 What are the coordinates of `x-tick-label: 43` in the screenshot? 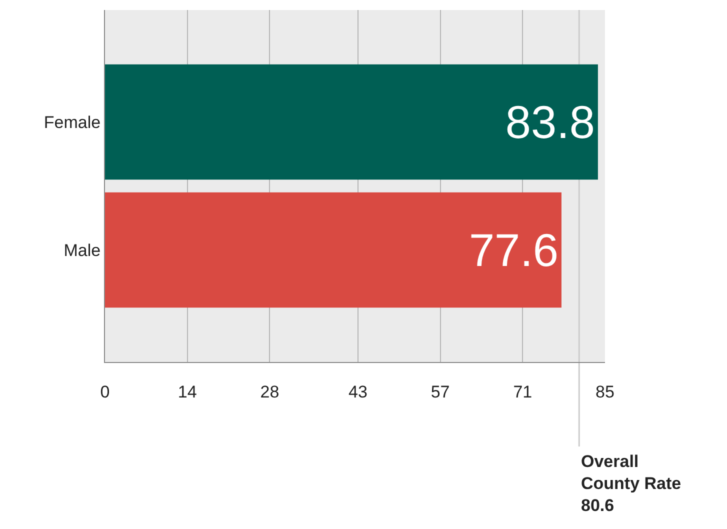 It's located at (358, 392).